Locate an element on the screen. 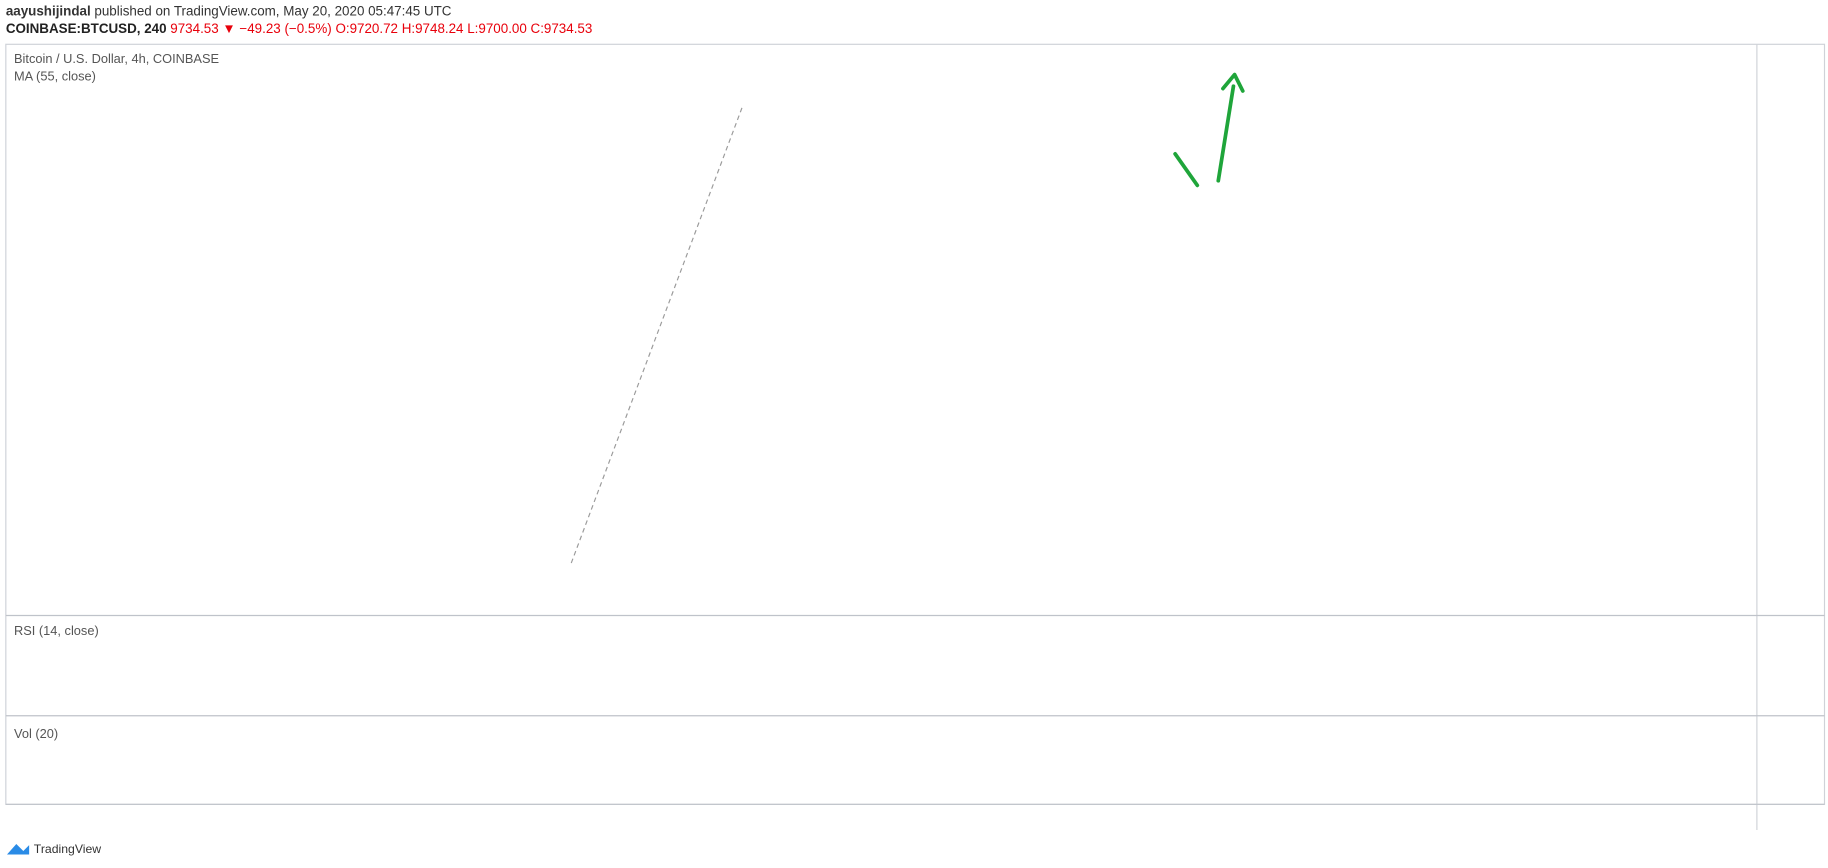  arrow-head is located at coordinates (1233, 82).